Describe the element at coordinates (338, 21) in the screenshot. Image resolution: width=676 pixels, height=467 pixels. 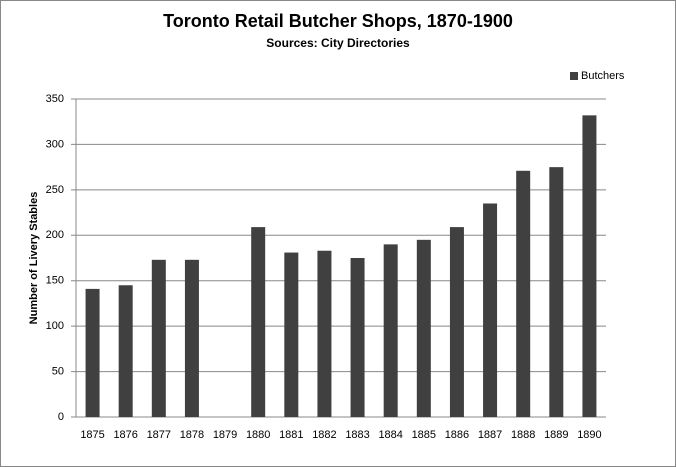
I see `chart-title: Toronto Retail Butcher Shops, 1870-1900` at that location.